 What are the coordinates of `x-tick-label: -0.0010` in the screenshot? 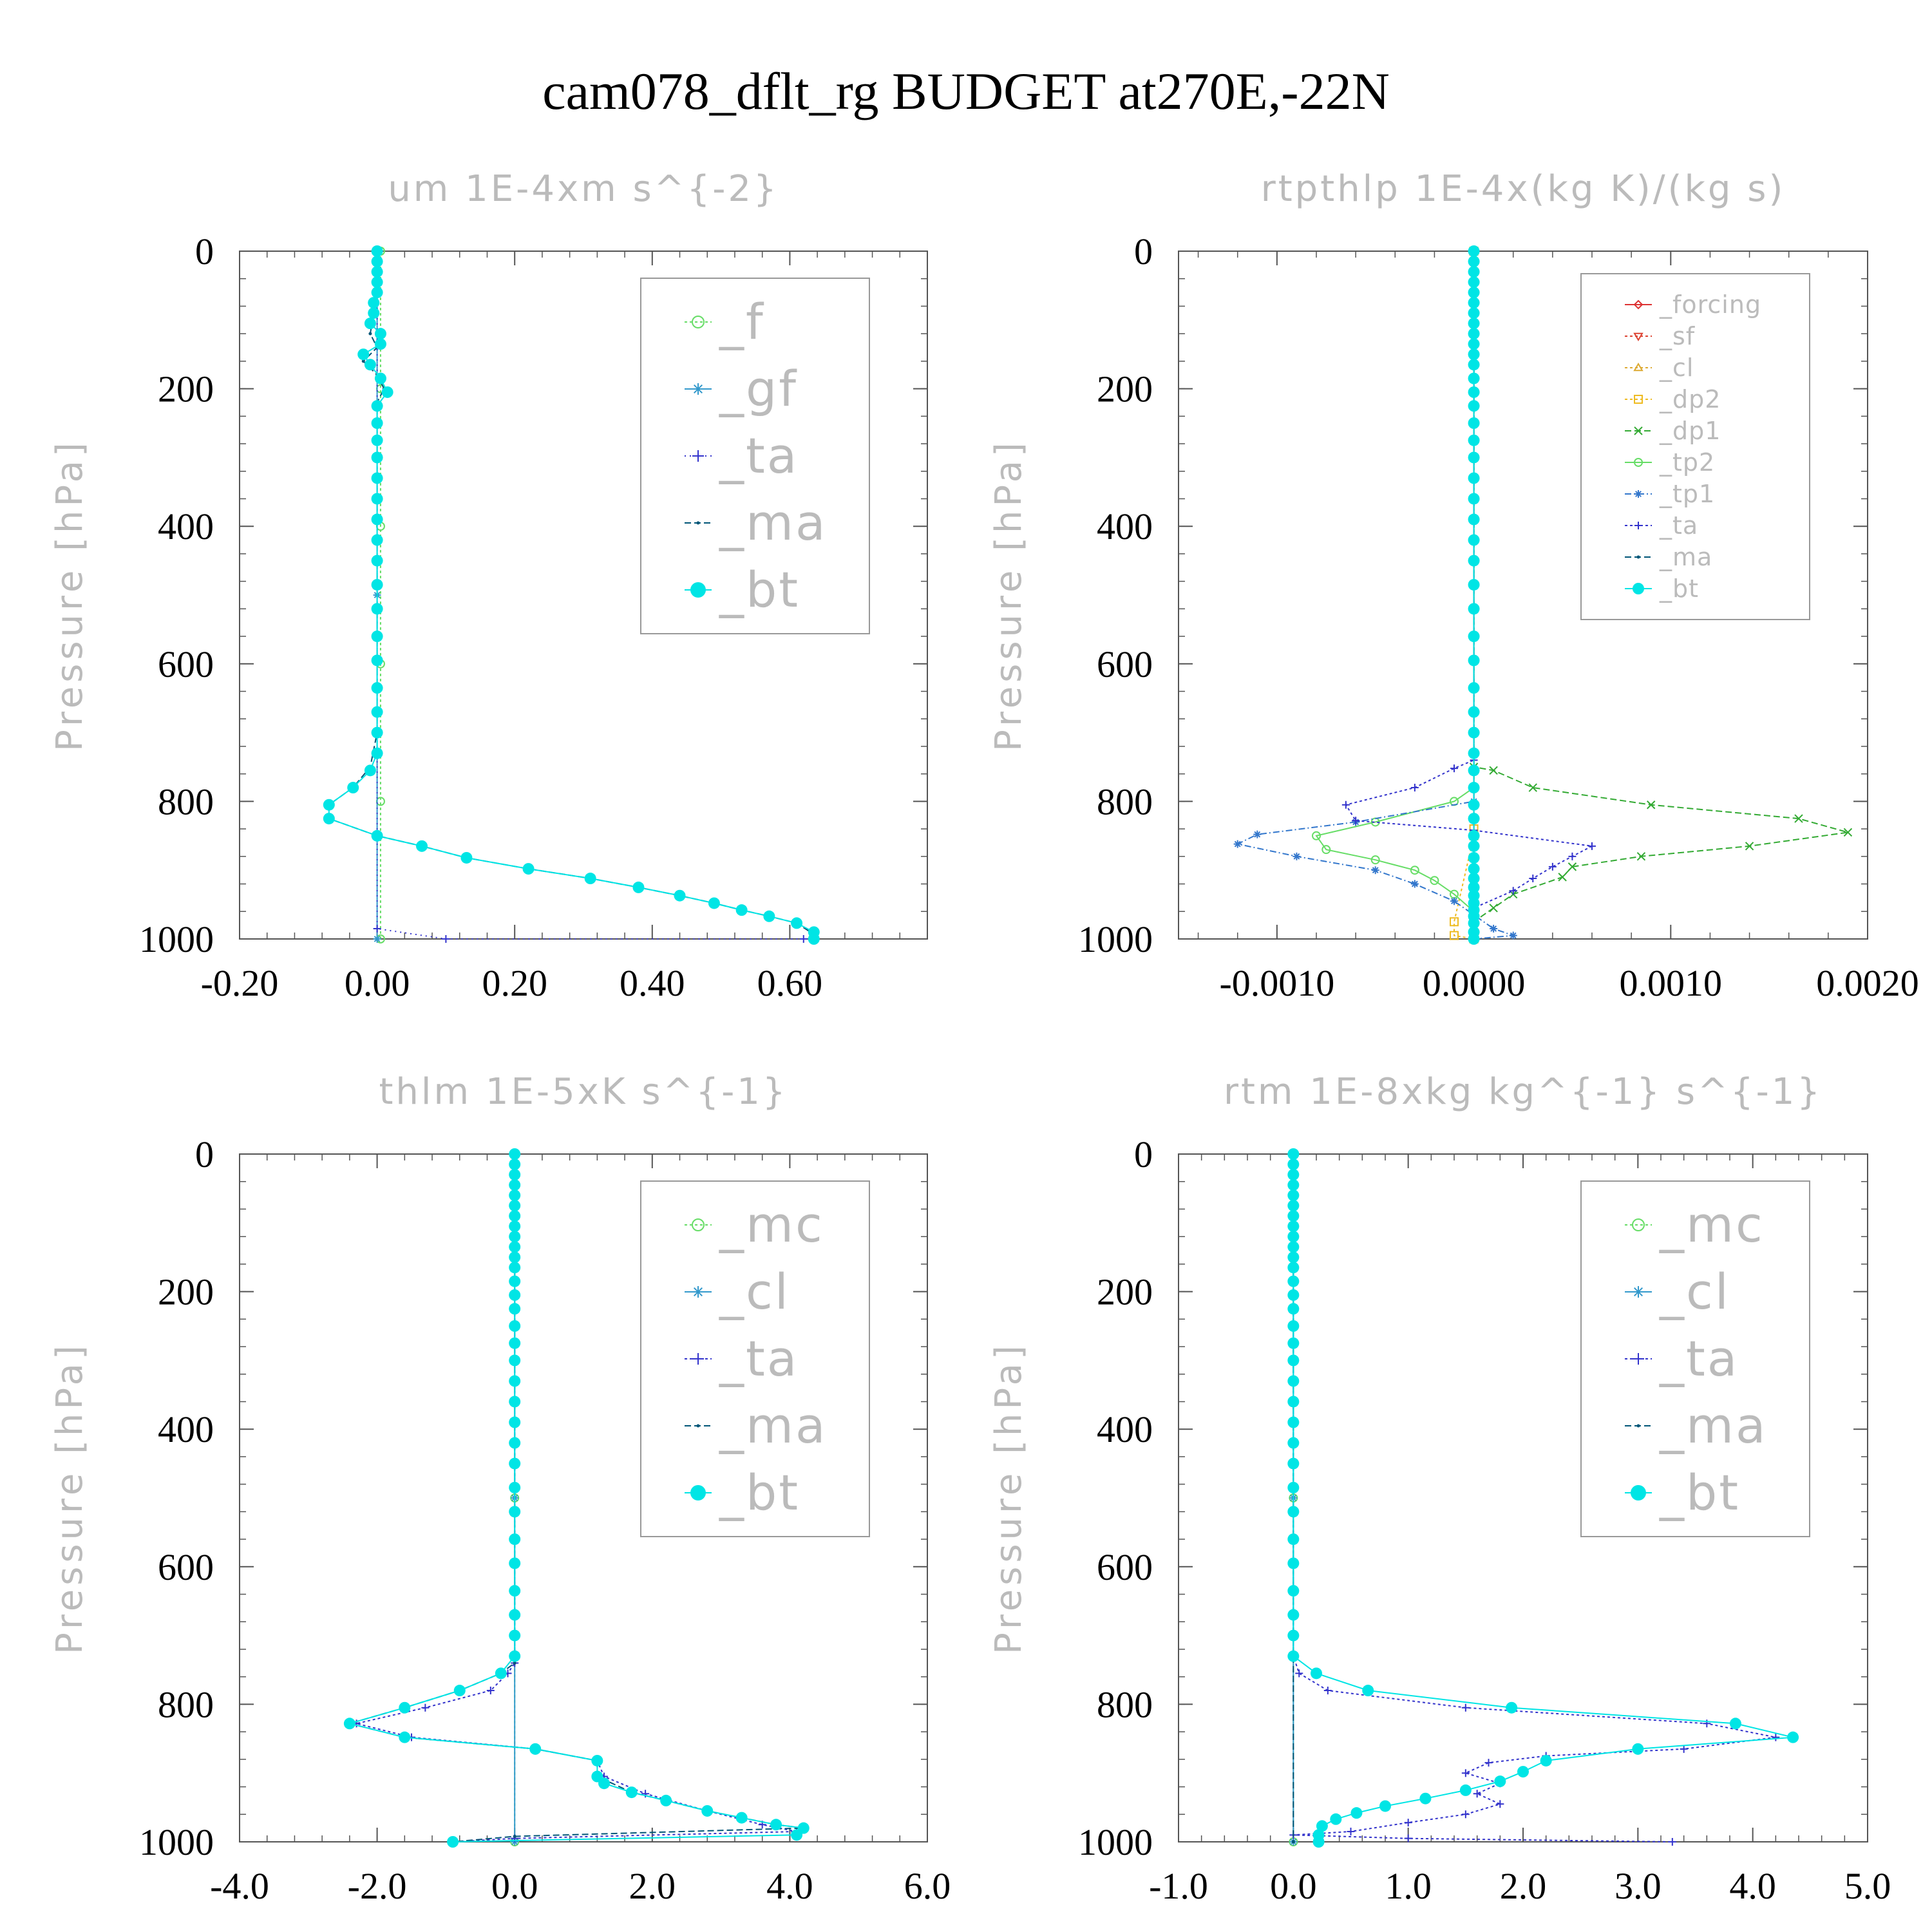 It's located at (1276, 983).